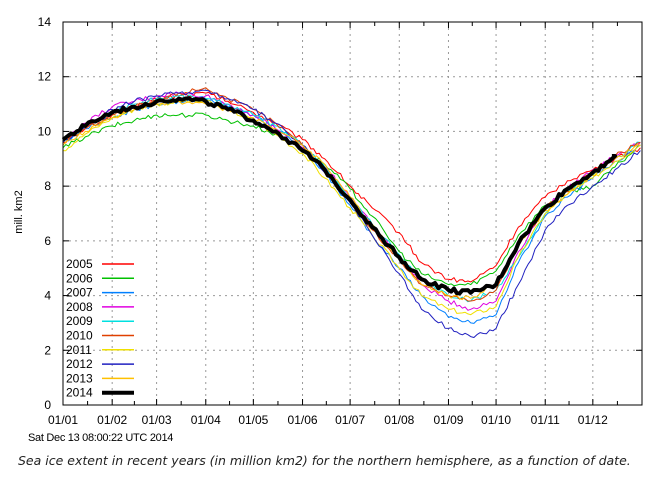 This screenshot has width=663, height=495. Describe the element at coordinates (79, 264) in the screenshot. I see `legend-label-2005: 2005` at that location.